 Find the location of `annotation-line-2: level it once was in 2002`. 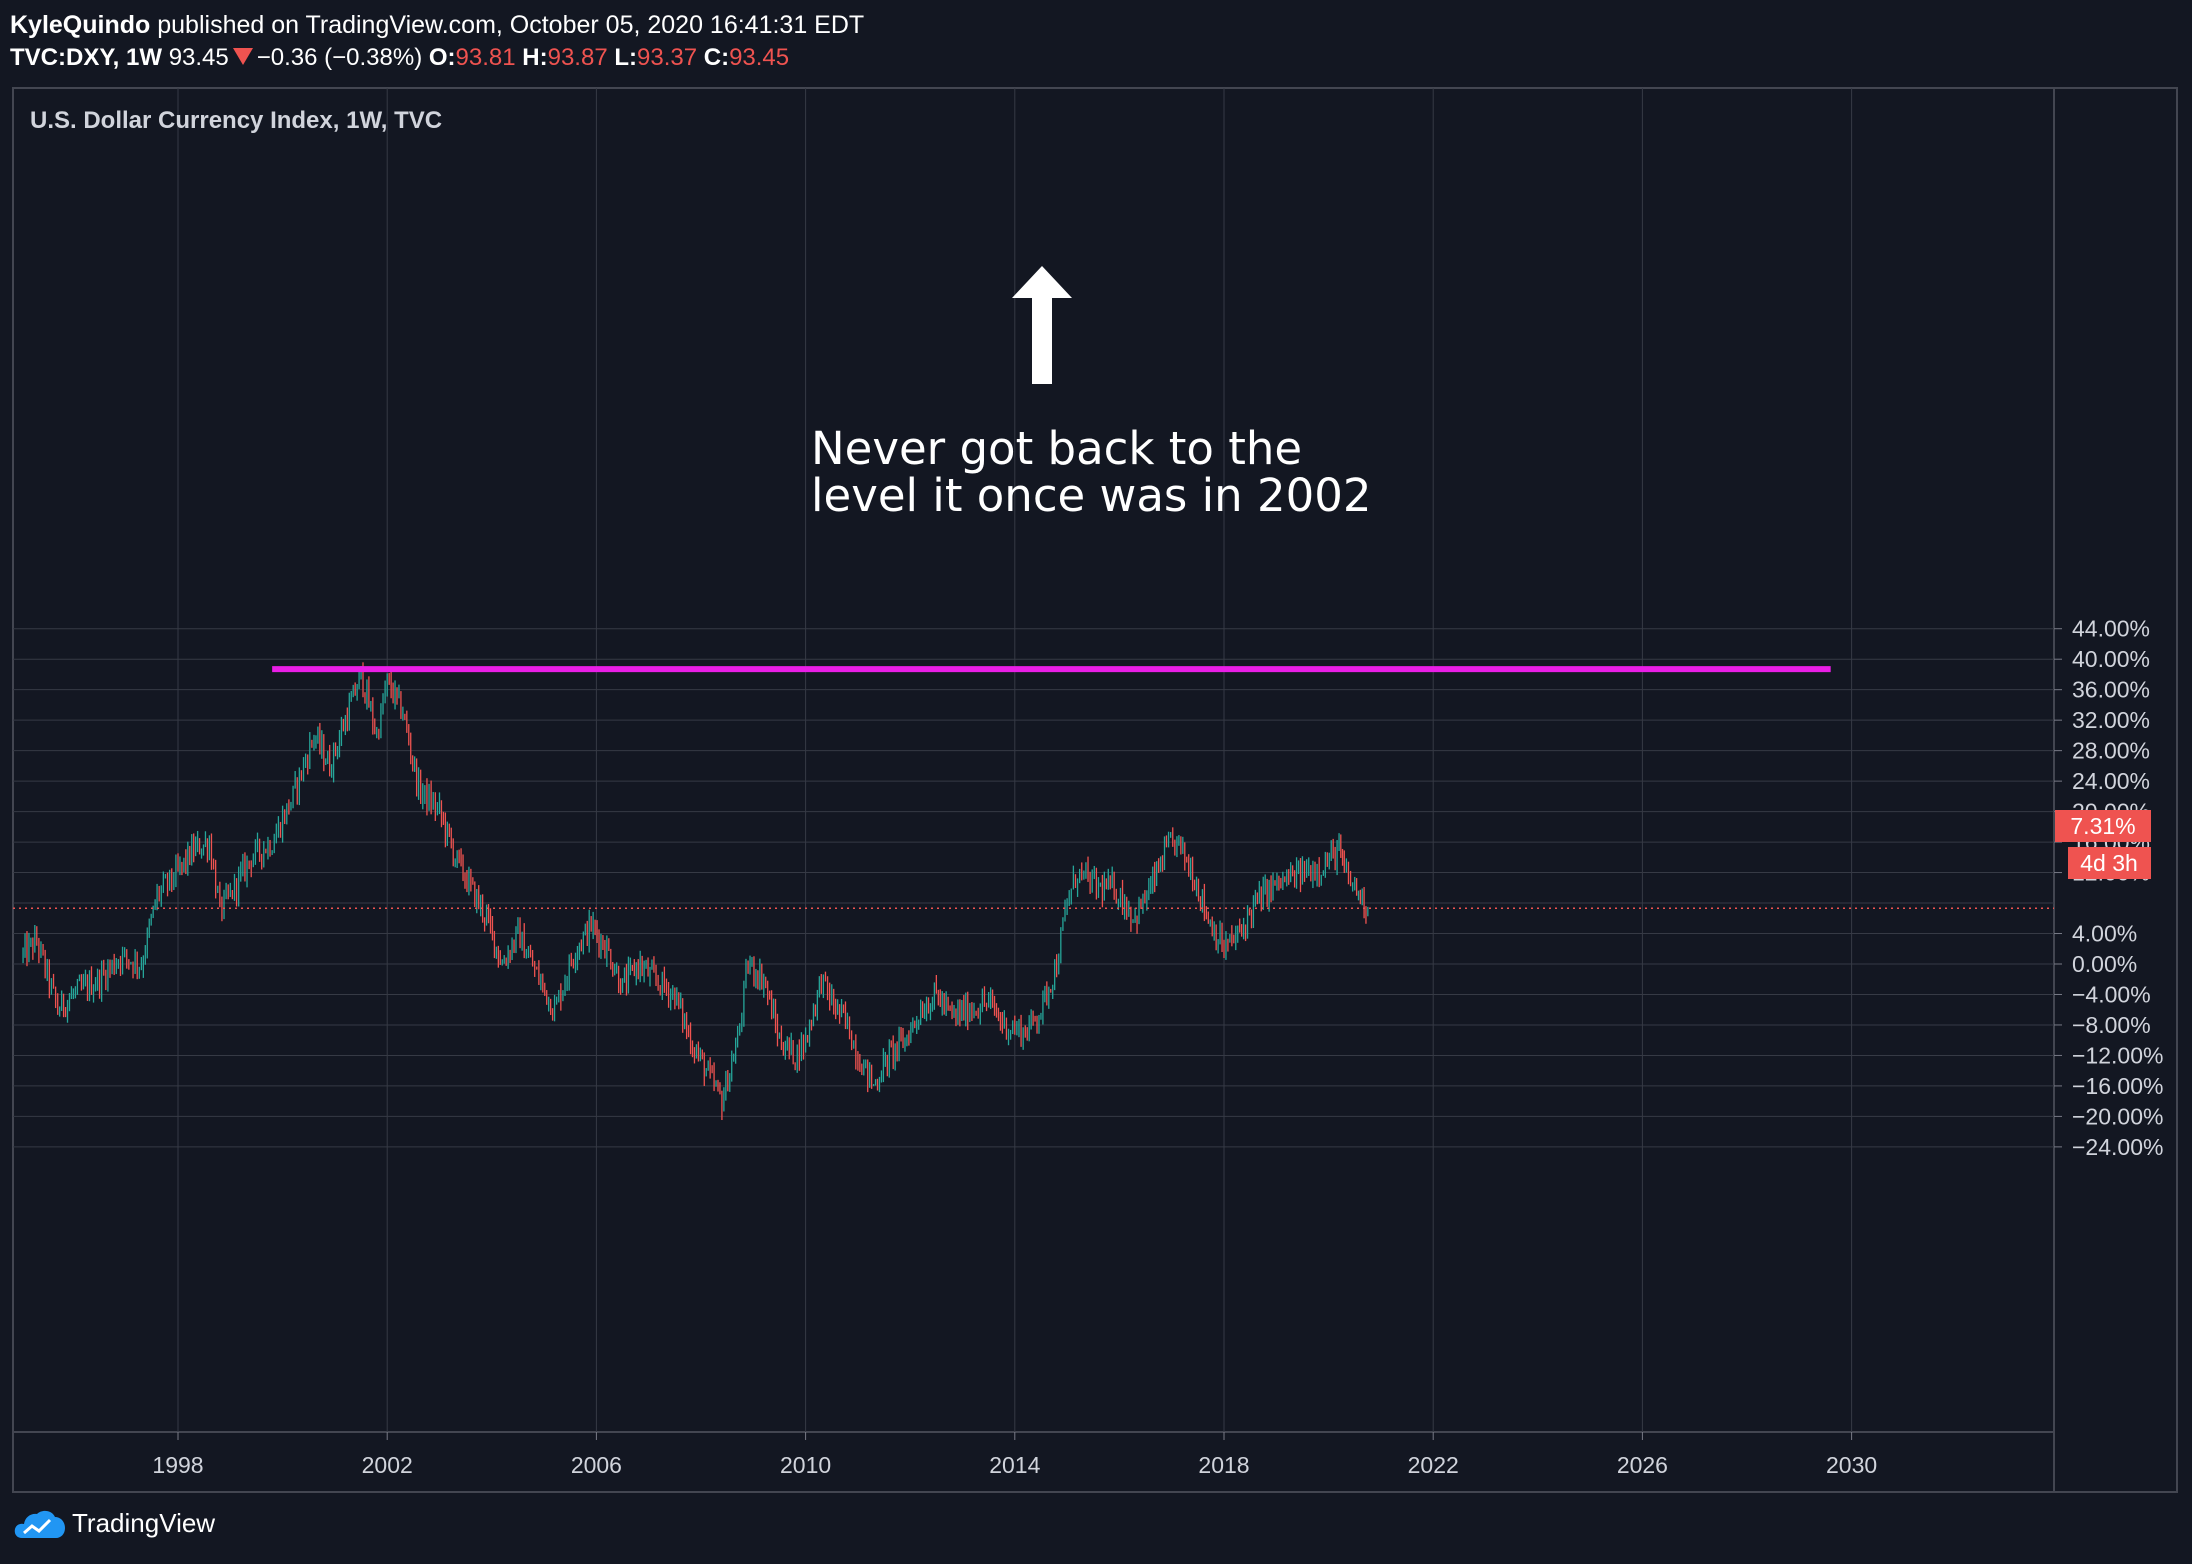

annotation-line-2: level it once was in 2002 is located at coordinates (1091, 495).